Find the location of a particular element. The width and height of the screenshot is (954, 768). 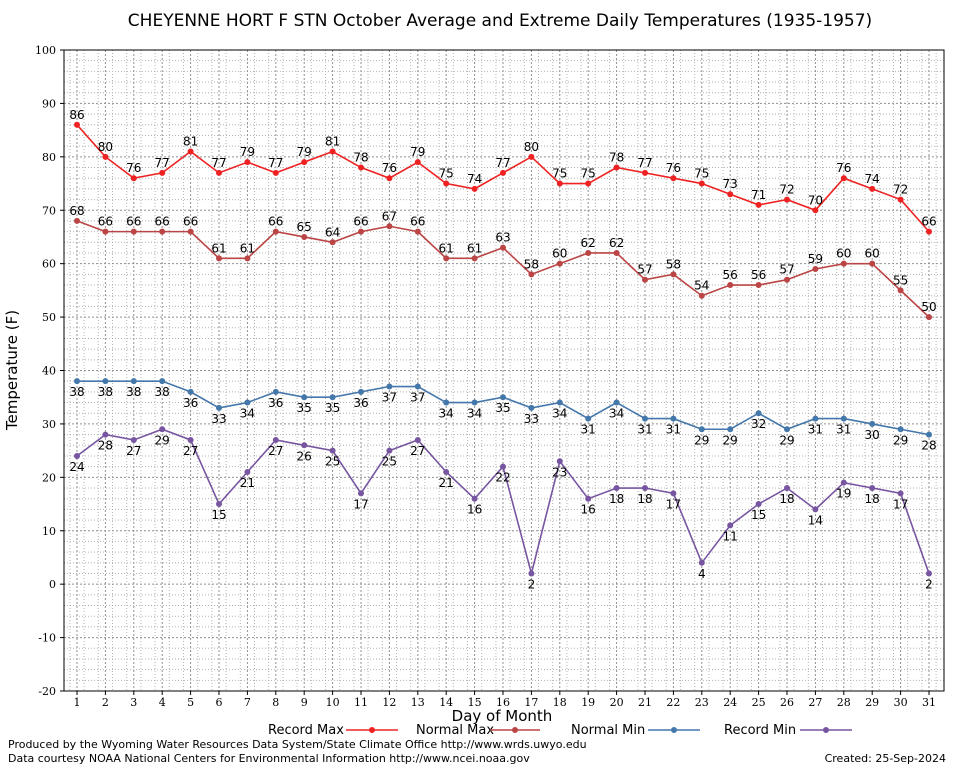

data-label-normal-max: 61 is located at coordinates (446, 248).